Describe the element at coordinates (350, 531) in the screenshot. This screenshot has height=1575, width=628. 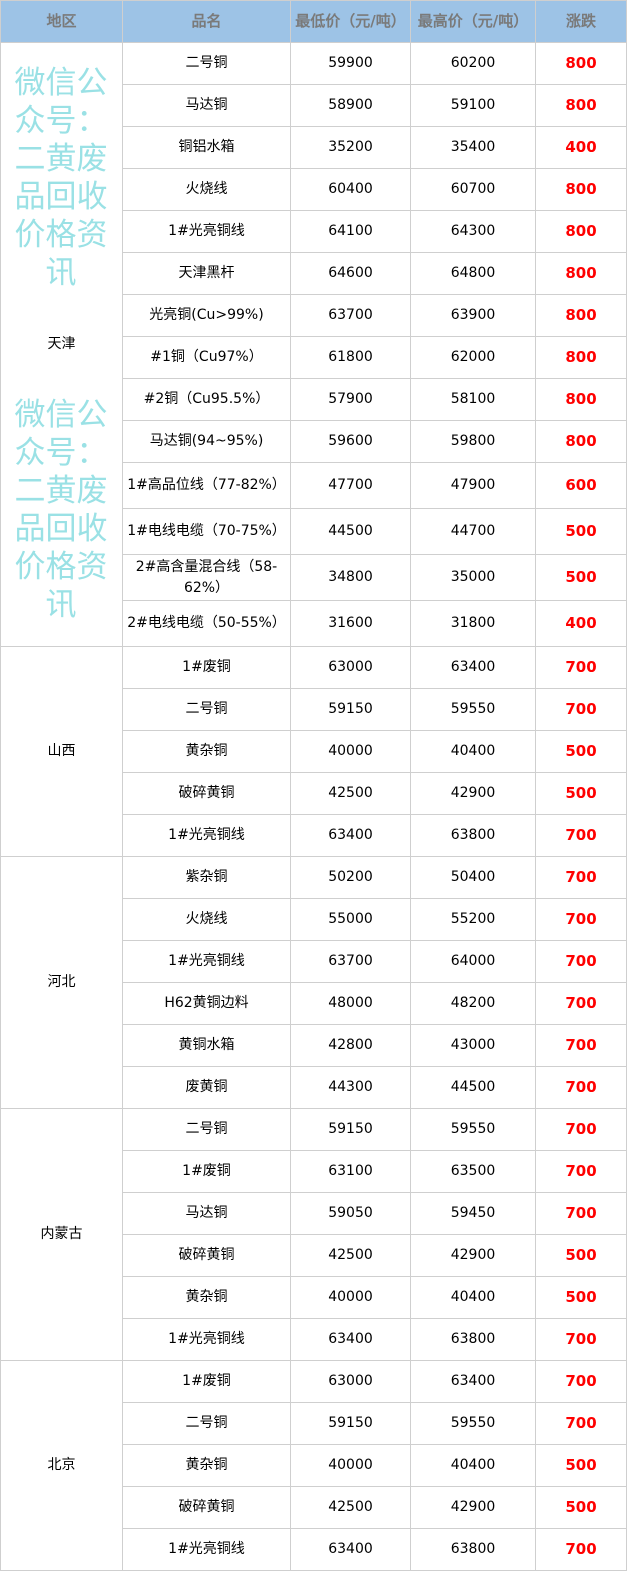
I see `low-price-cell: 44500` at that location.